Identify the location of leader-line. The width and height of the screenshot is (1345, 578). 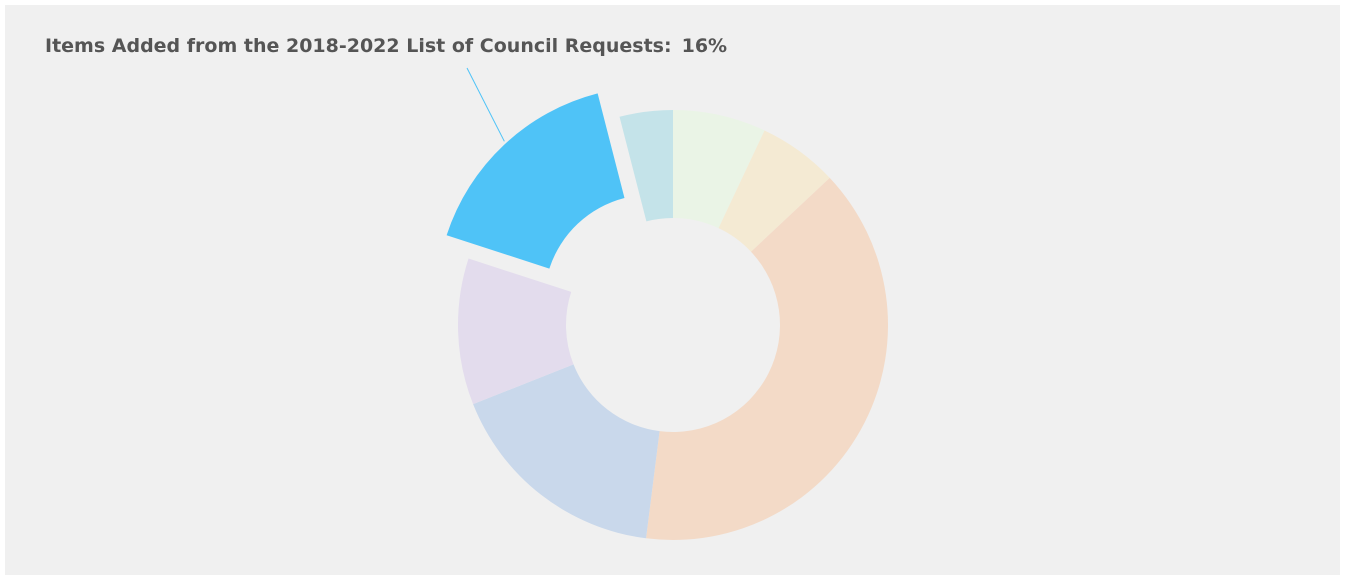
(485, 104).